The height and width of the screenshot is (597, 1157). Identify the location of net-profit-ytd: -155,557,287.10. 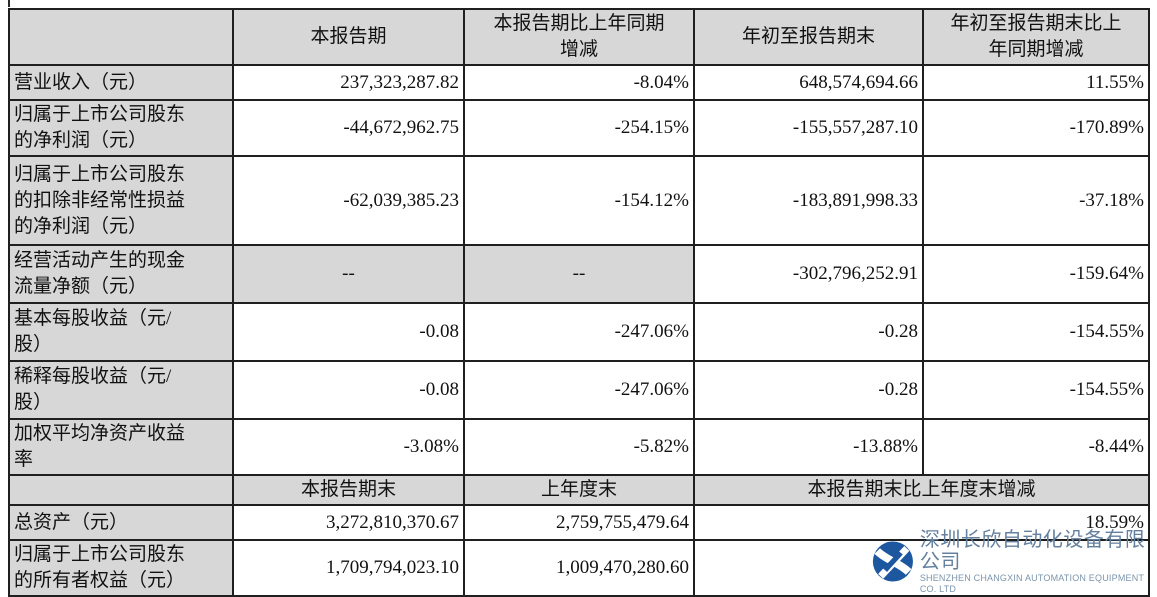
(808, 128).